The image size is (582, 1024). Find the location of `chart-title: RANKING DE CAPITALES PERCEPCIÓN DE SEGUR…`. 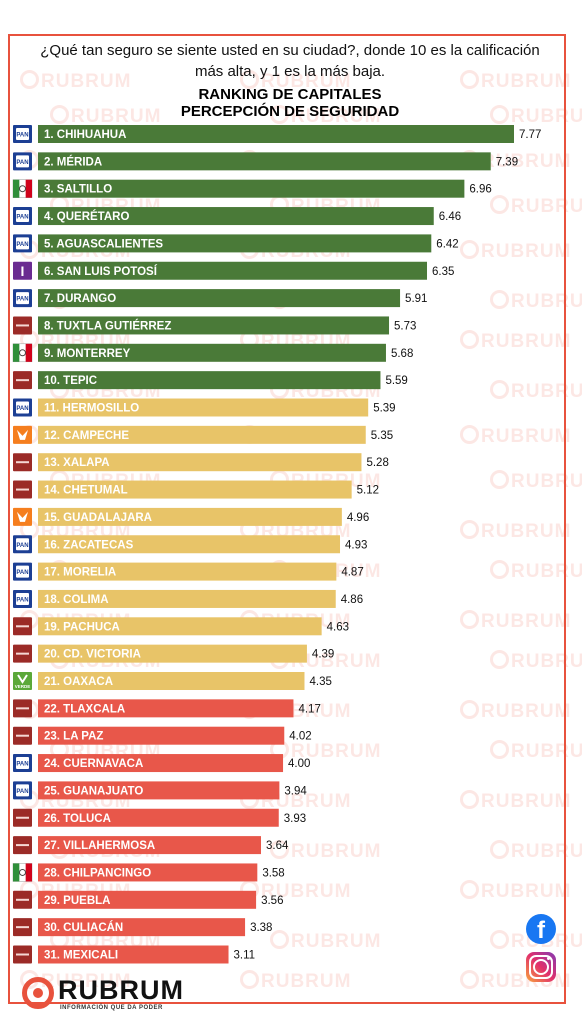

chart-title: RANKING DE CAPITALES PERCEPCIÓN DE SEGUR… is located at coordinates (290, 103).